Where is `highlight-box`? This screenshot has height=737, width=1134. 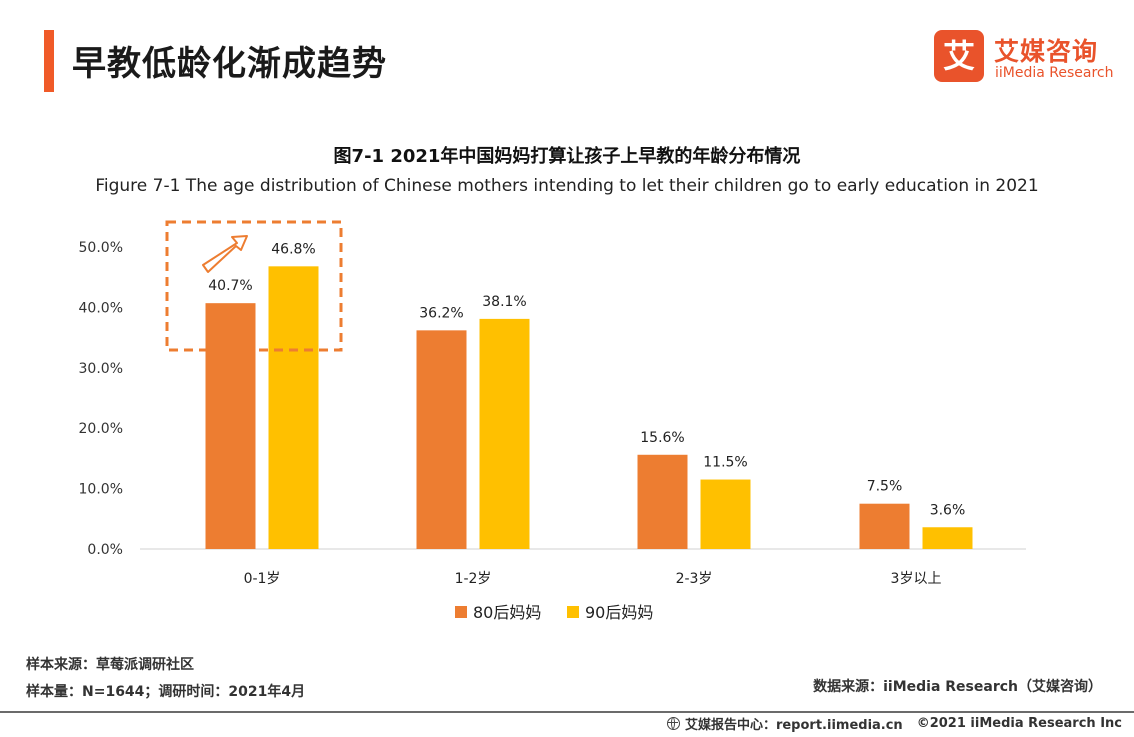 highlight-box is located at coordinates (254, 286).